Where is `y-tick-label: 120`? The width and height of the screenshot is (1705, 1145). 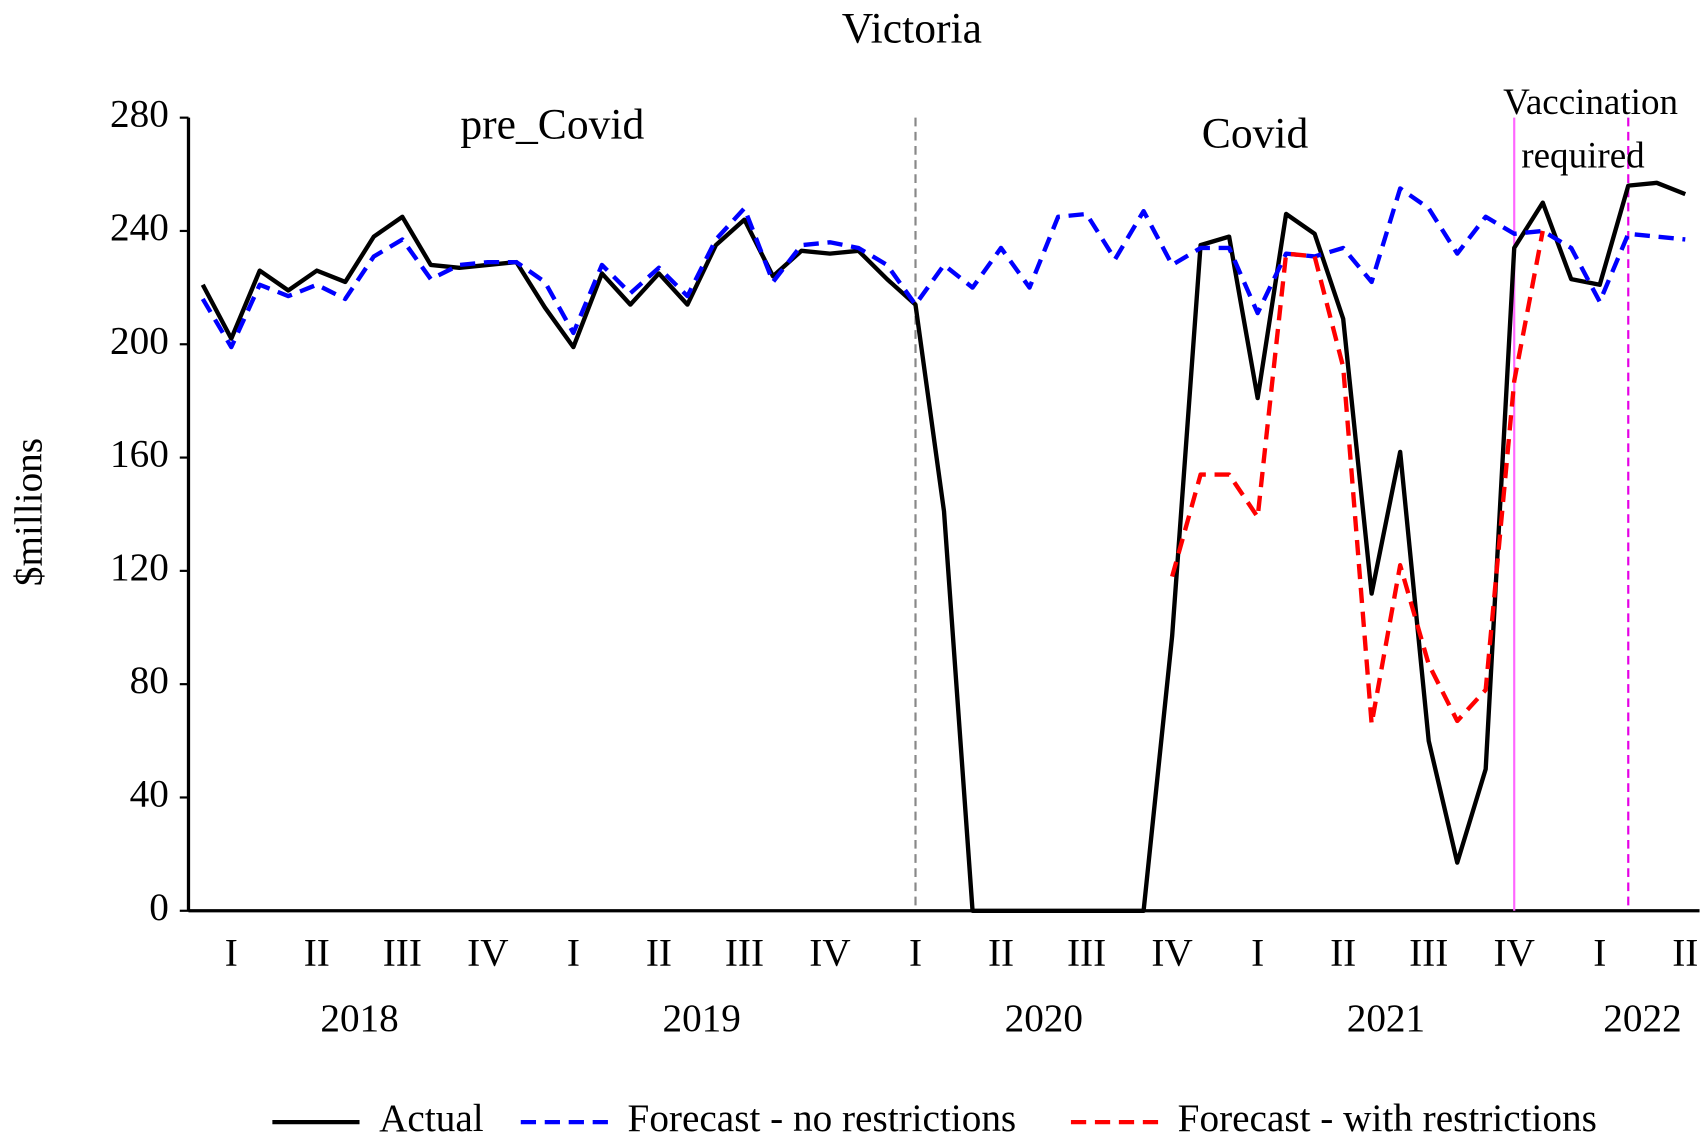
y-tick-label: 120 is located at coordinates (139, 567).